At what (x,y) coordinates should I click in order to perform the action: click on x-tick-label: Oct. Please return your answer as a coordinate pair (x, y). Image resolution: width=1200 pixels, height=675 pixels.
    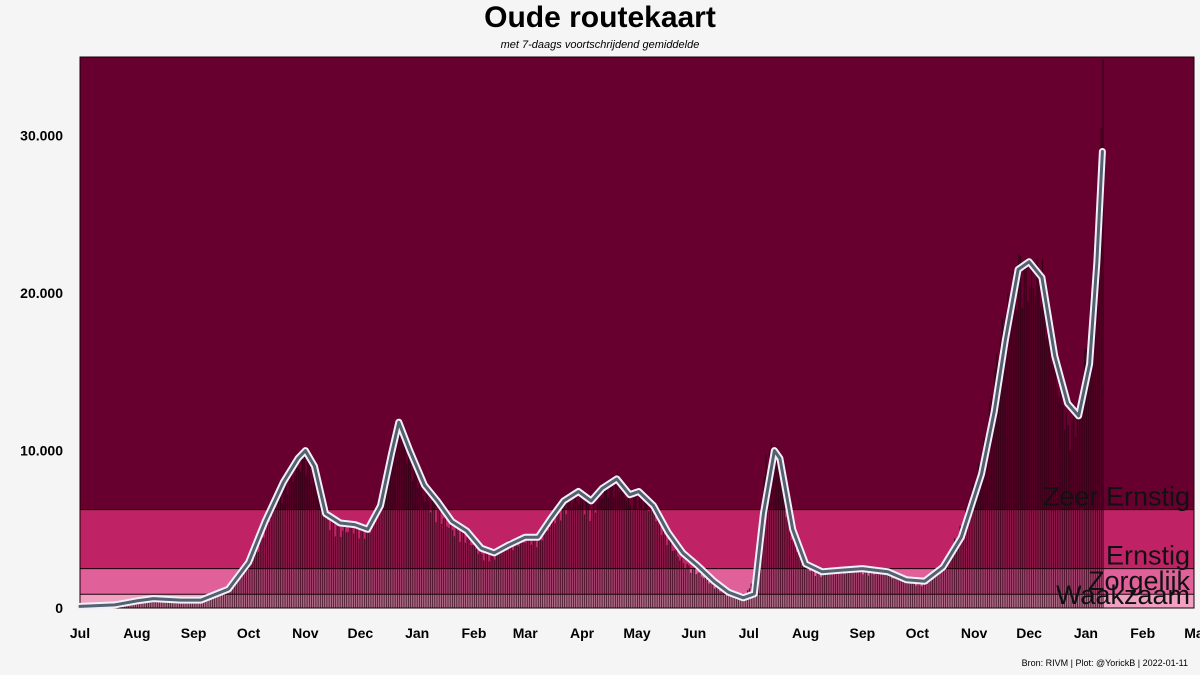
    Looking at the image, I should click on (918, 633).